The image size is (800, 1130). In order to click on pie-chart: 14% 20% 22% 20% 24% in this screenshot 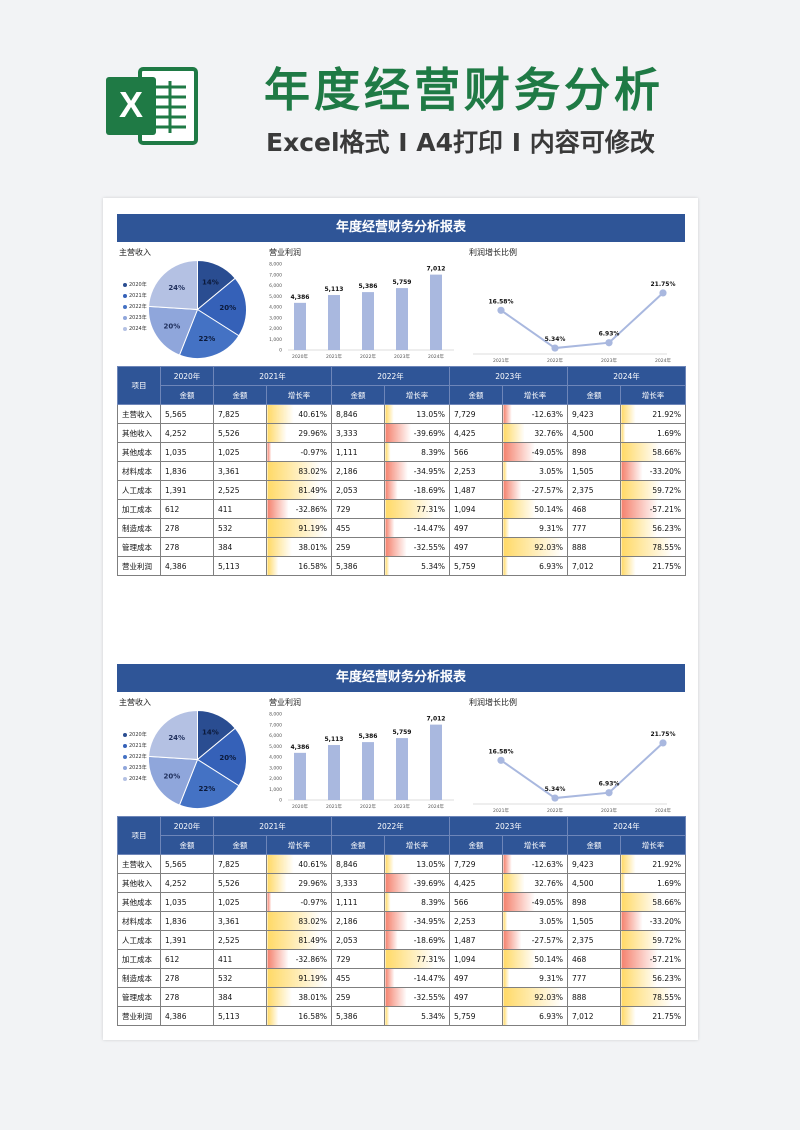, I will do `click(197, 759)`.